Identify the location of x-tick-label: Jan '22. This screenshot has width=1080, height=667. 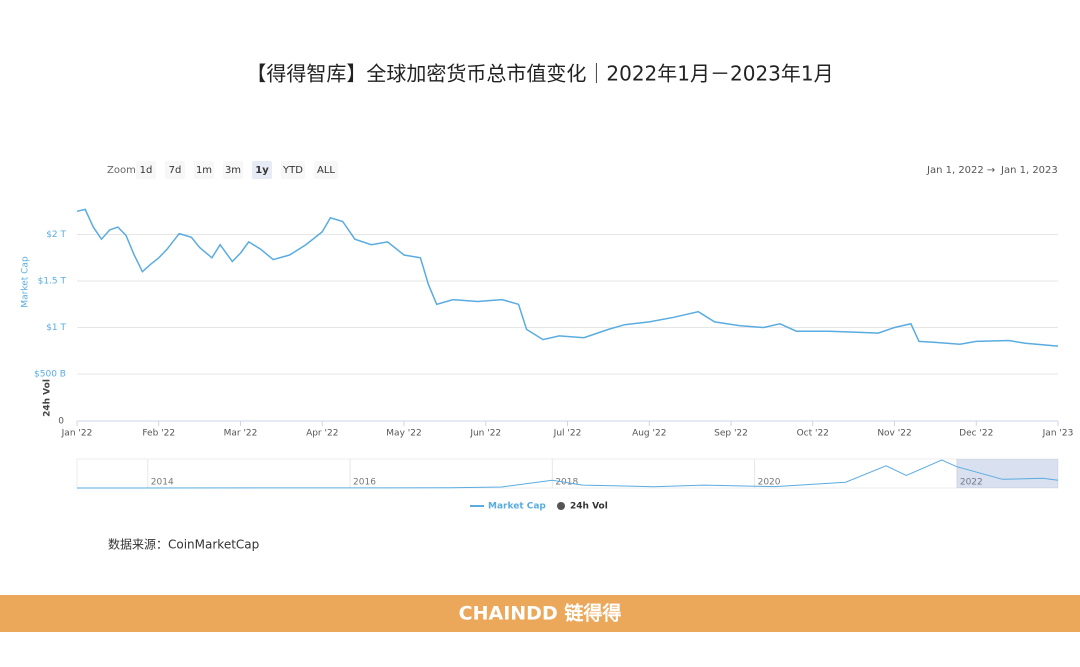
(77, 434).